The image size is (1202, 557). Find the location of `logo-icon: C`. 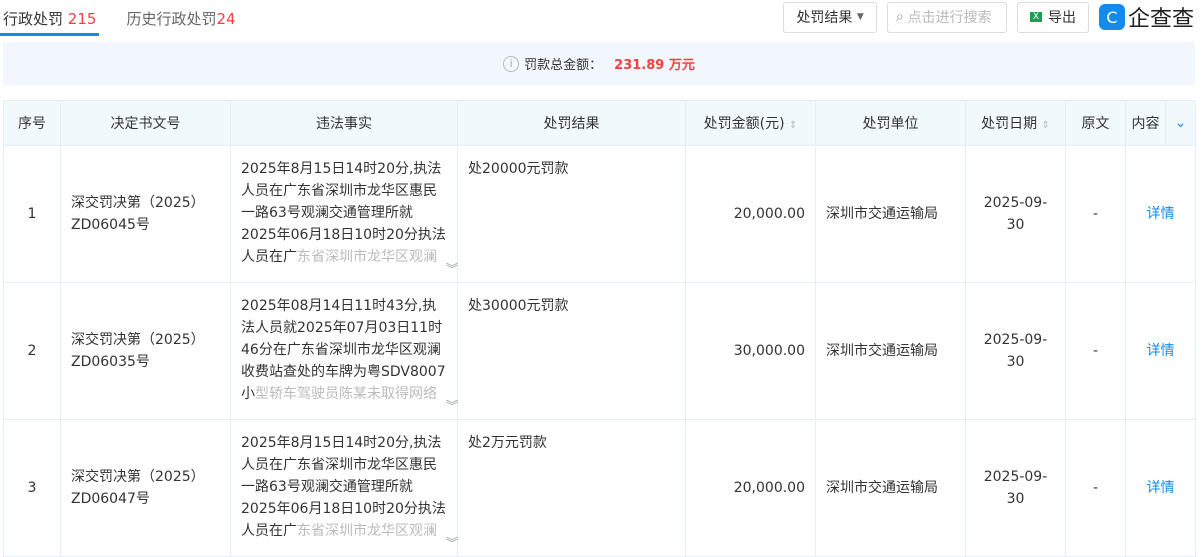

logo-icon: C is located at coordinates (1111, 17).